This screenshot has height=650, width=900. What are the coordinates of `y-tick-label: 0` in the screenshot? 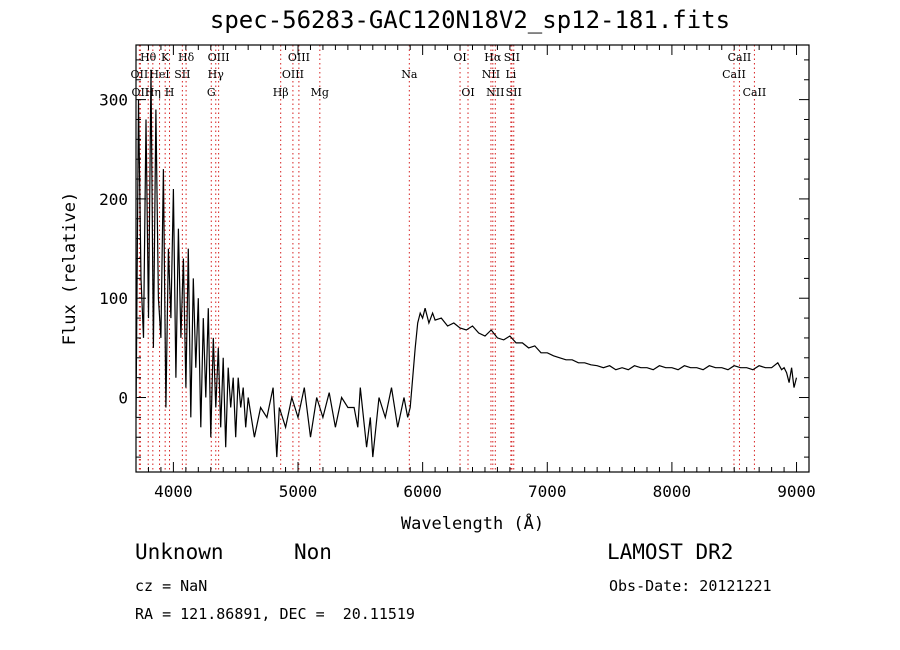 It's located at (123, 398).